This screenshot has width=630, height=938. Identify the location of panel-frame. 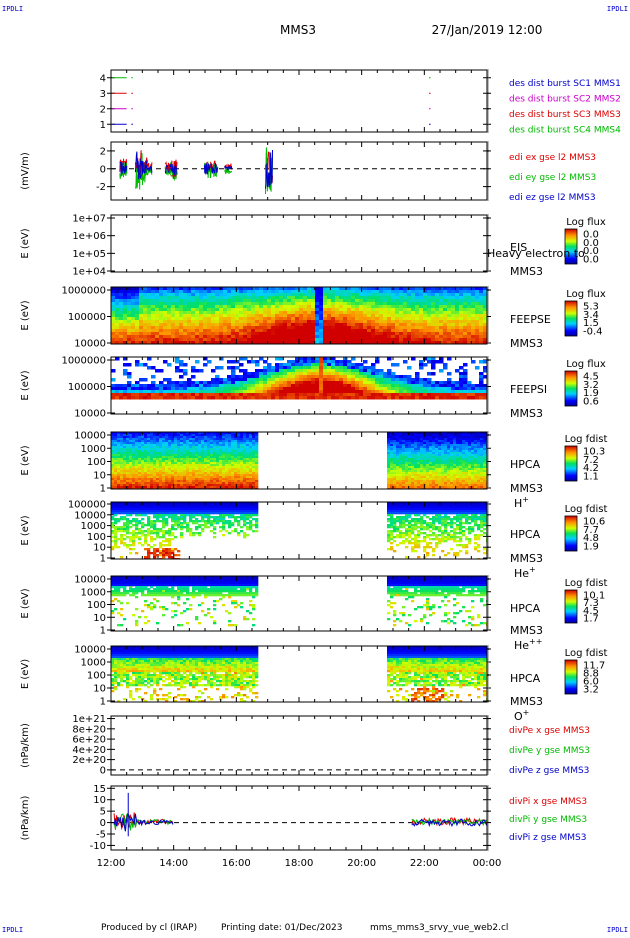
(299, 101).